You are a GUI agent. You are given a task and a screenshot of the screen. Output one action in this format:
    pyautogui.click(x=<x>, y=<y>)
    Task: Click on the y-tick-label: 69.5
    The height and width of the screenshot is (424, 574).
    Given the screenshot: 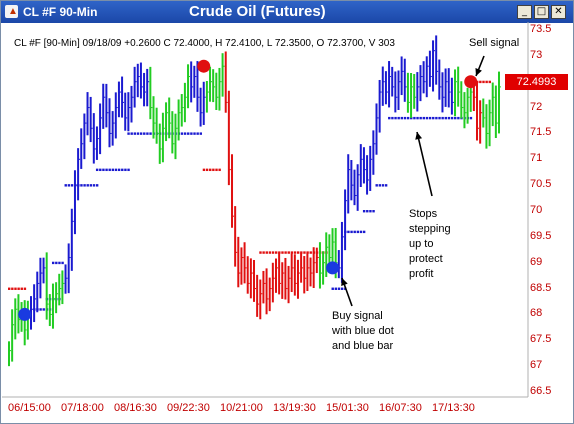 What is the action you would take?
    pyautogui.click(x=541, y=235)
    